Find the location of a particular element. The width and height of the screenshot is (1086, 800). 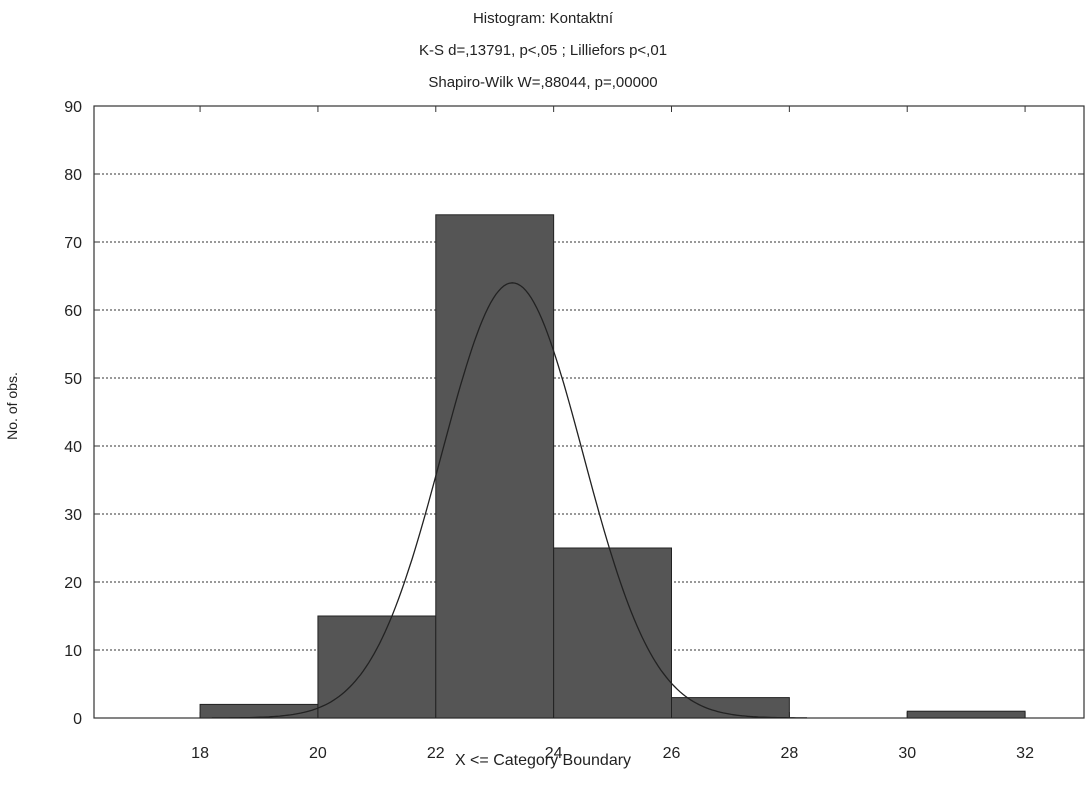

y-tick-label: 40 is located at coordinates (73, 447).